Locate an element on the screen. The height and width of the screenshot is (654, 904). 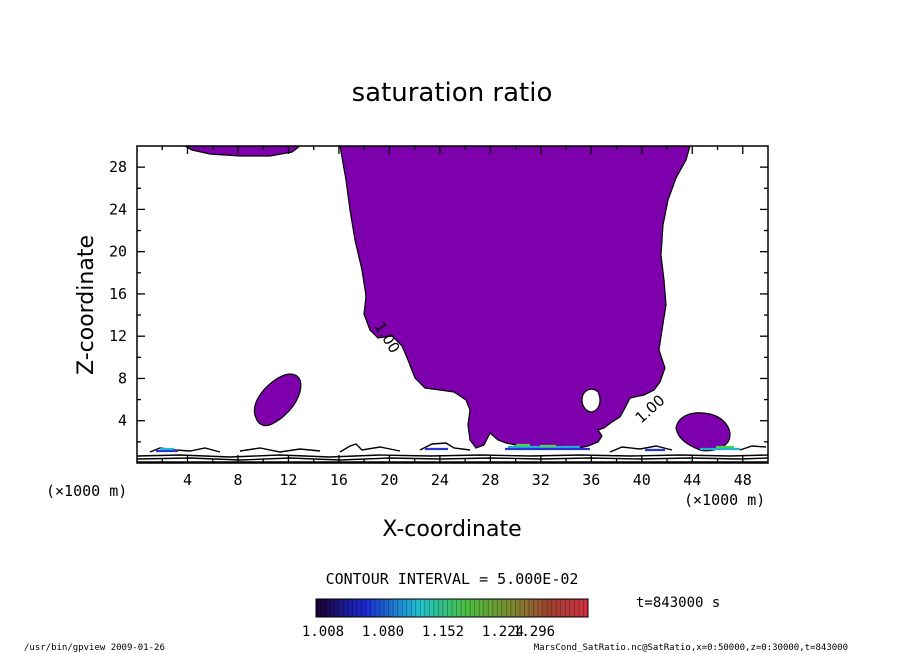
unsaturated-hole is located at coordinates (591, 400).